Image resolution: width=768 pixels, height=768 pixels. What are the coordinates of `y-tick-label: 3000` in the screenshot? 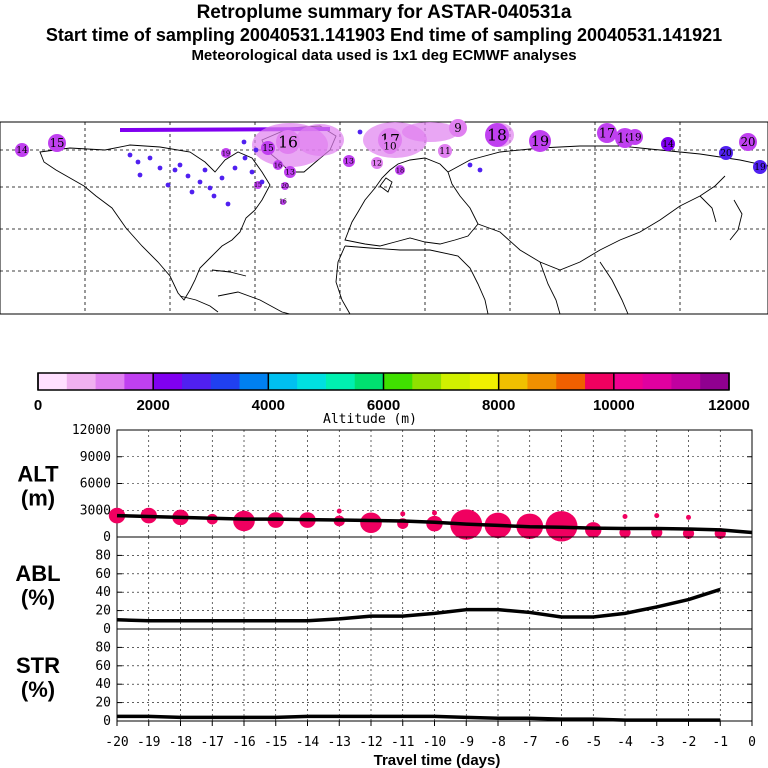 It's located at (95, 510).